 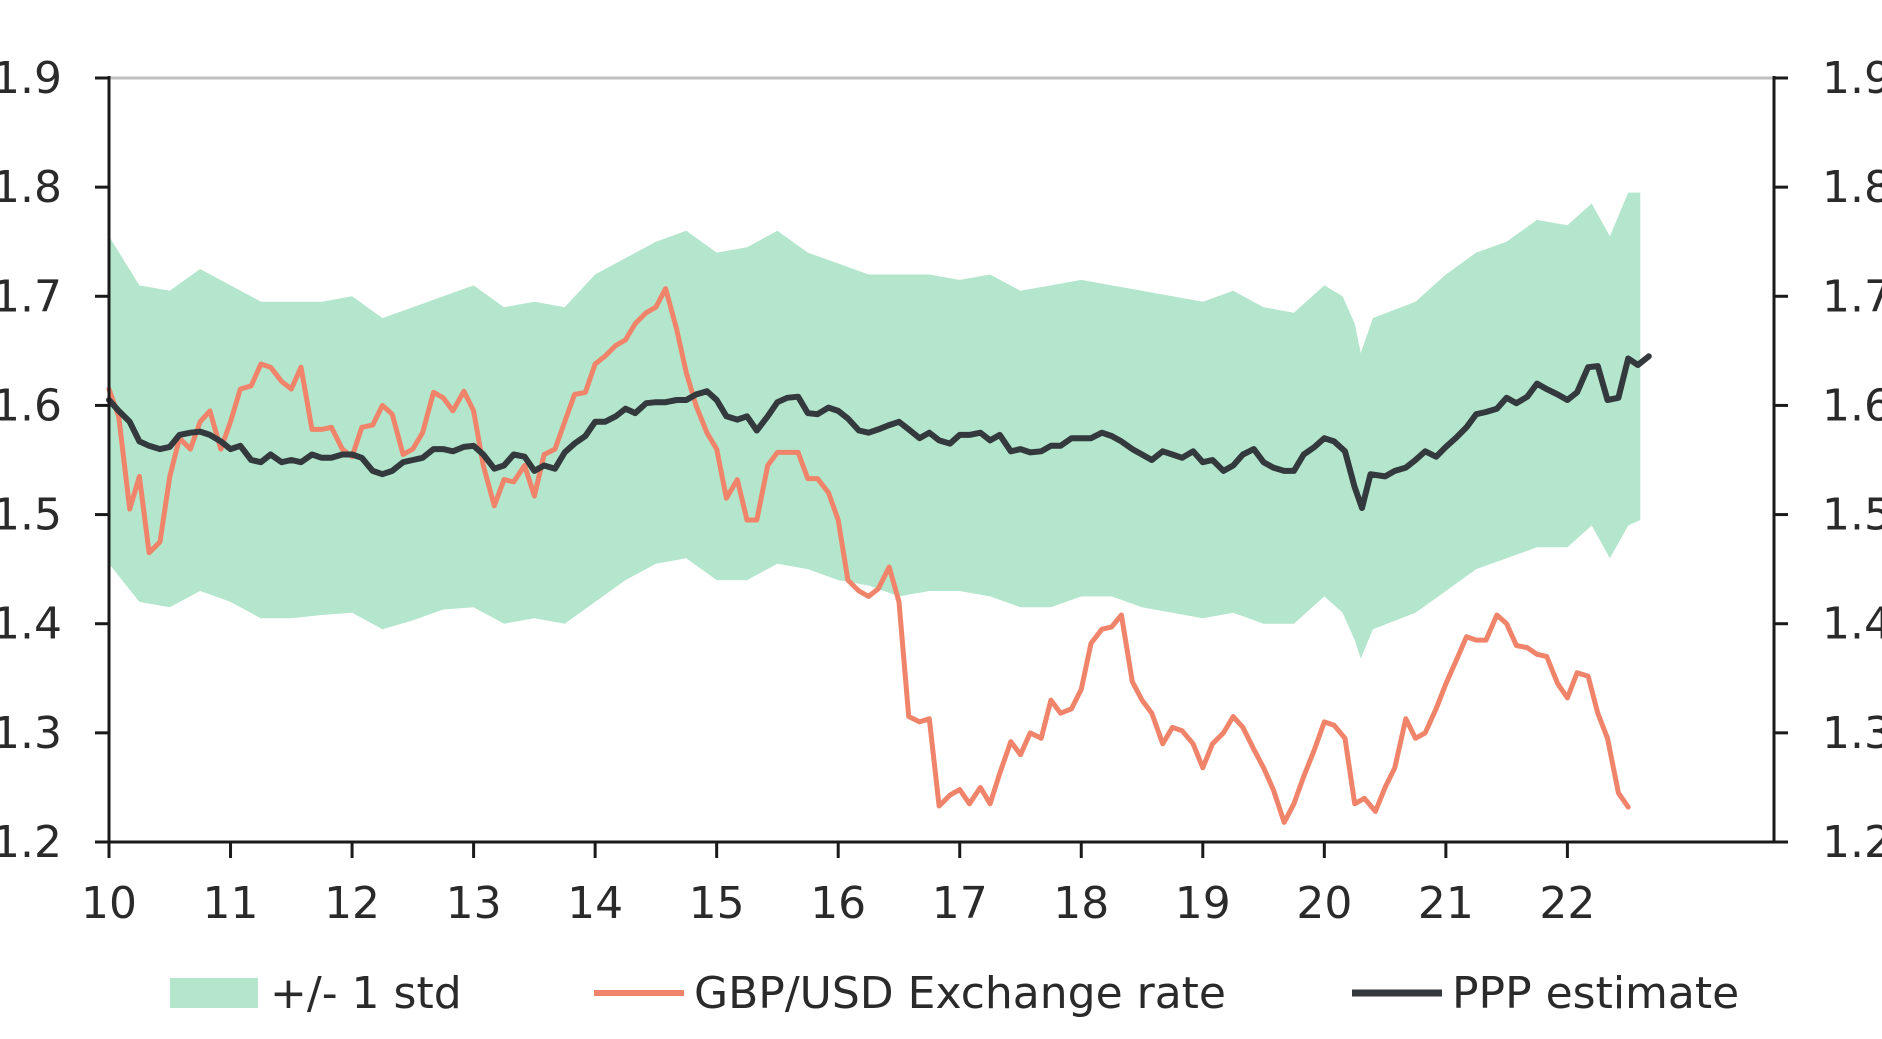 What do you see at coordinates (31, 733) in the screenshot?
I see `y-tick-label-left: 1.3` at bounding box center [31, 733].